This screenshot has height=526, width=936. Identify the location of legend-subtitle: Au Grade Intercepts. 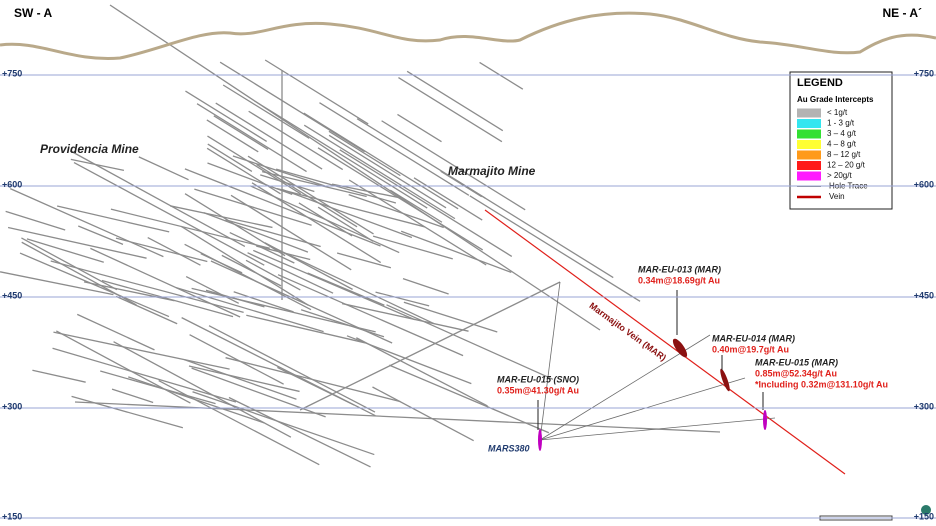
(835, 99).